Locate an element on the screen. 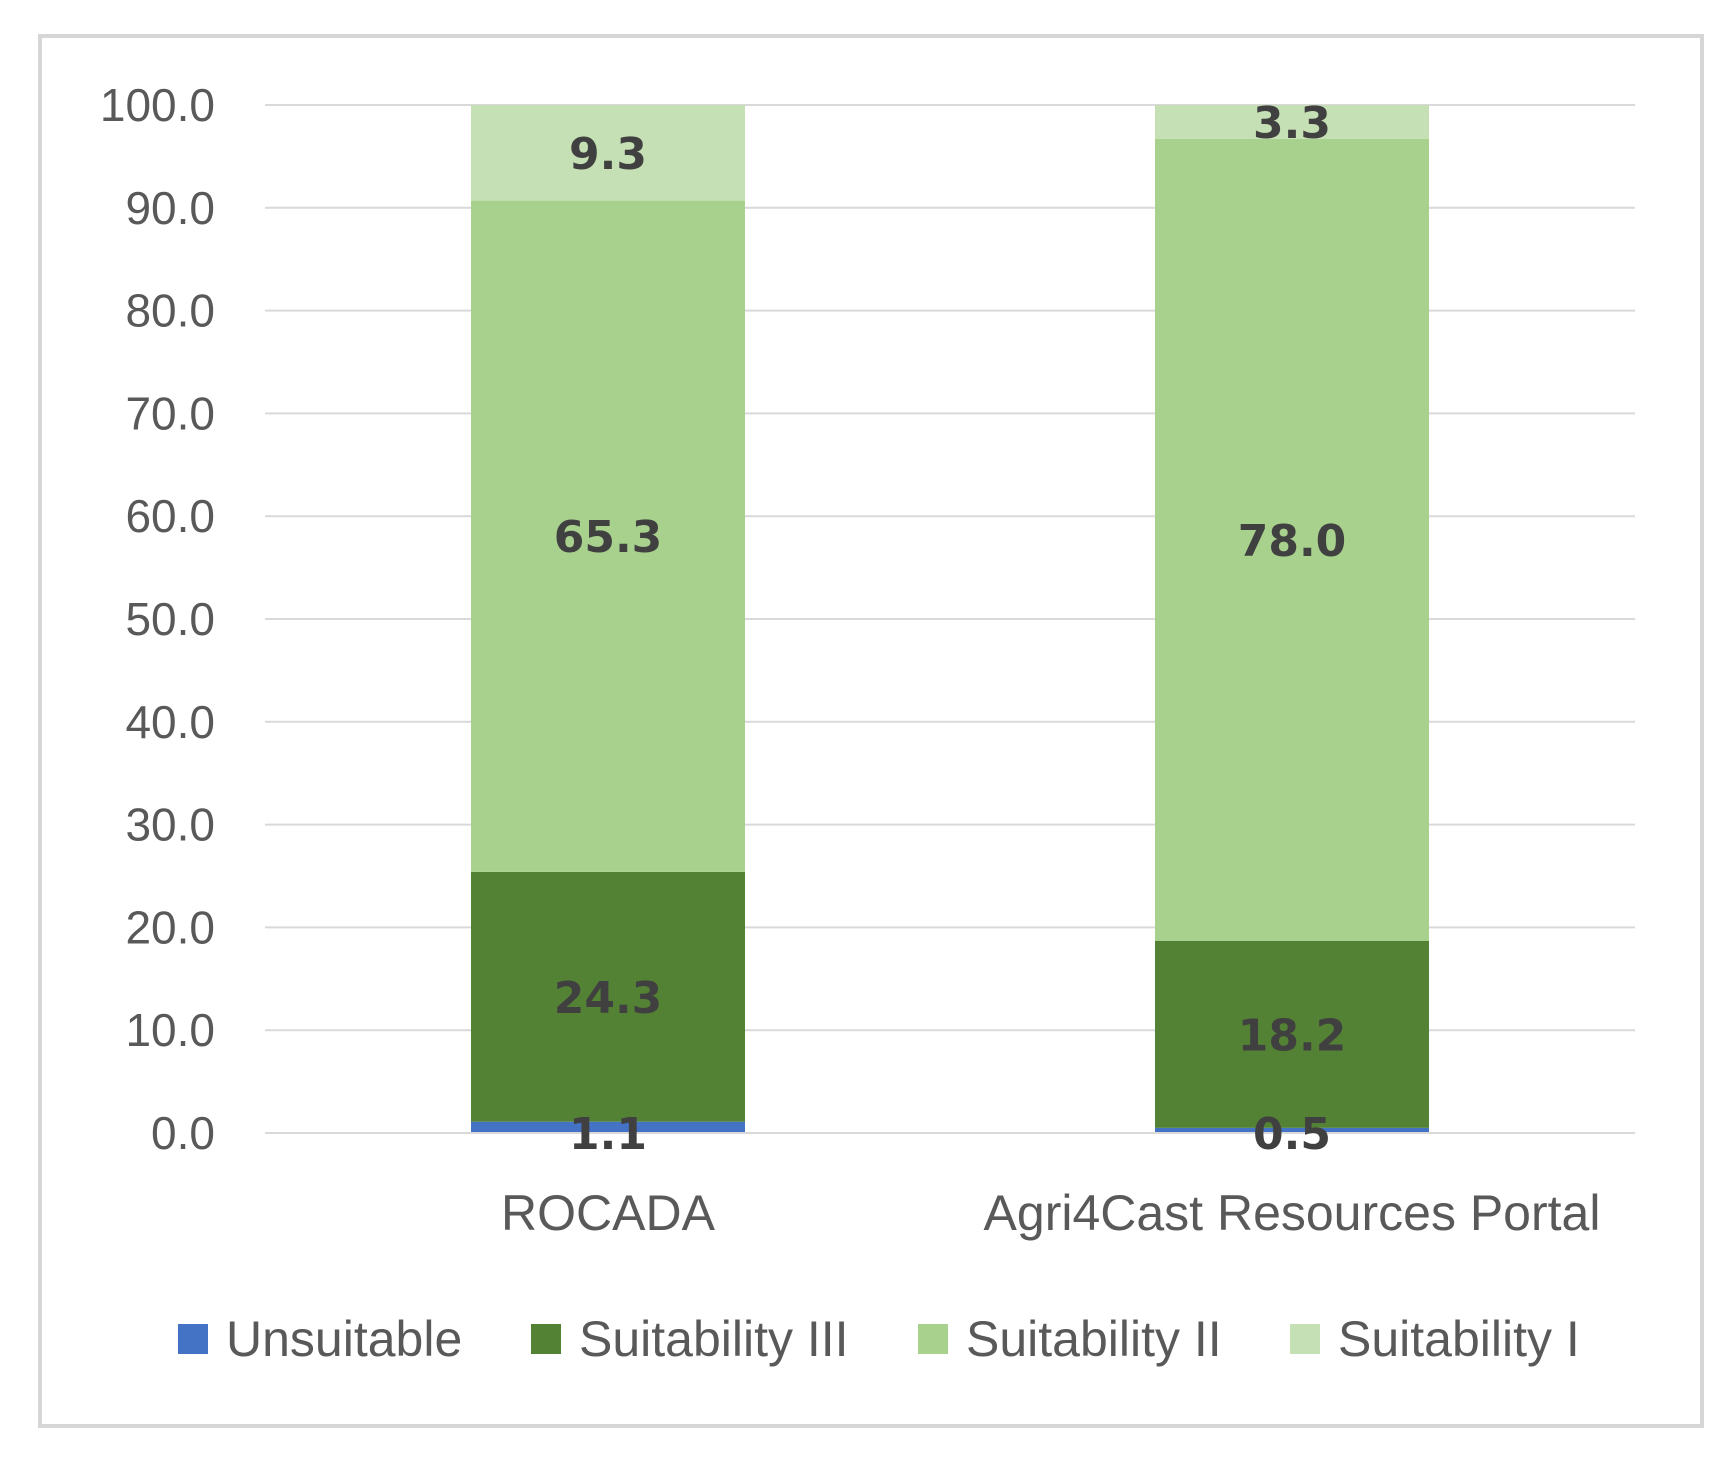 This screenshot has width=1730, height=1462. data-label: 9.3 is located at coordinates (608, 154).